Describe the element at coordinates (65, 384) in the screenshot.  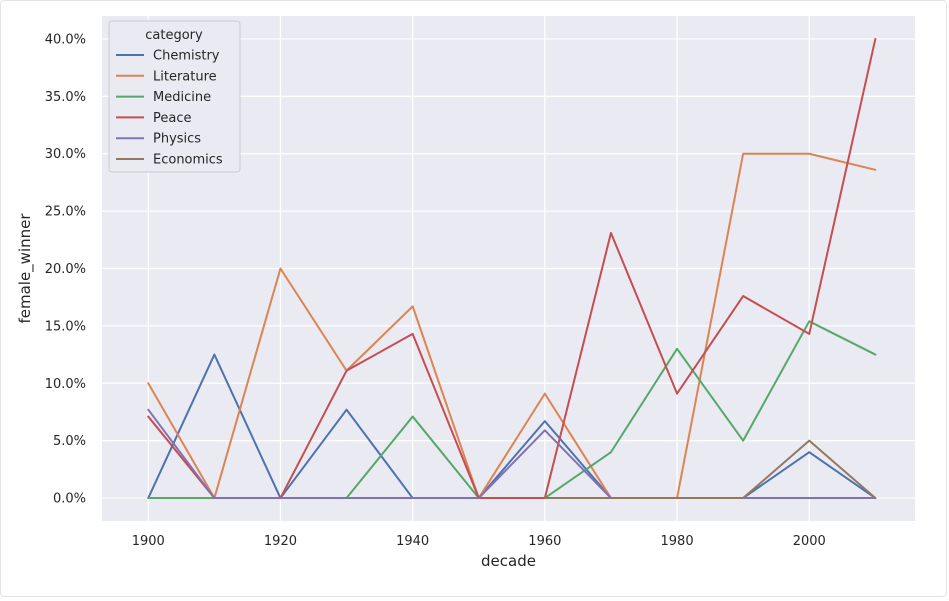
I see `y-tick-label: 10.0%` at that location.